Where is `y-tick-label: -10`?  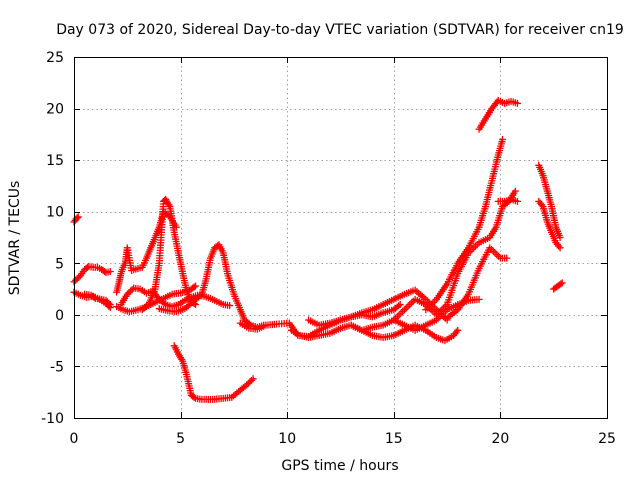
y-tick-label: -10 is located at coordinates (52, 419).